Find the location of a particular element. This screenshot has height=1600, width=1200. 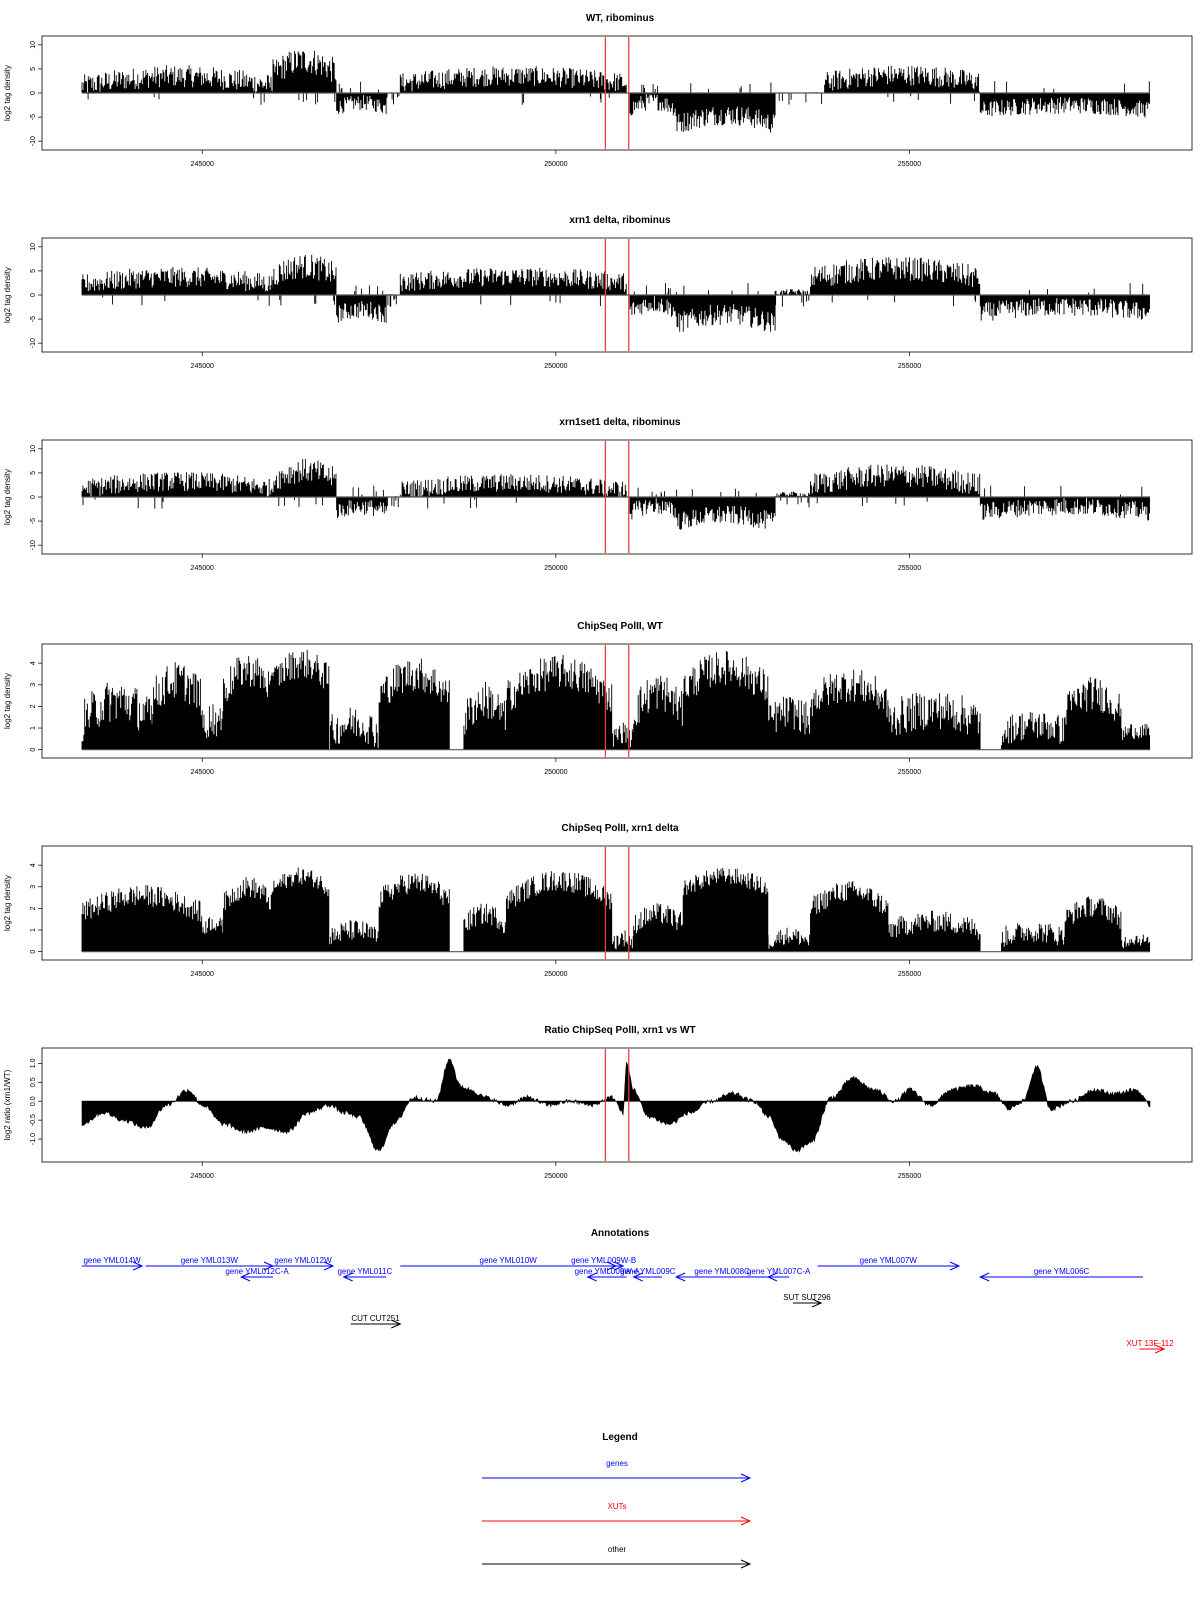

y-tick-label: 1.0 is located at coordinates (33, 1063).